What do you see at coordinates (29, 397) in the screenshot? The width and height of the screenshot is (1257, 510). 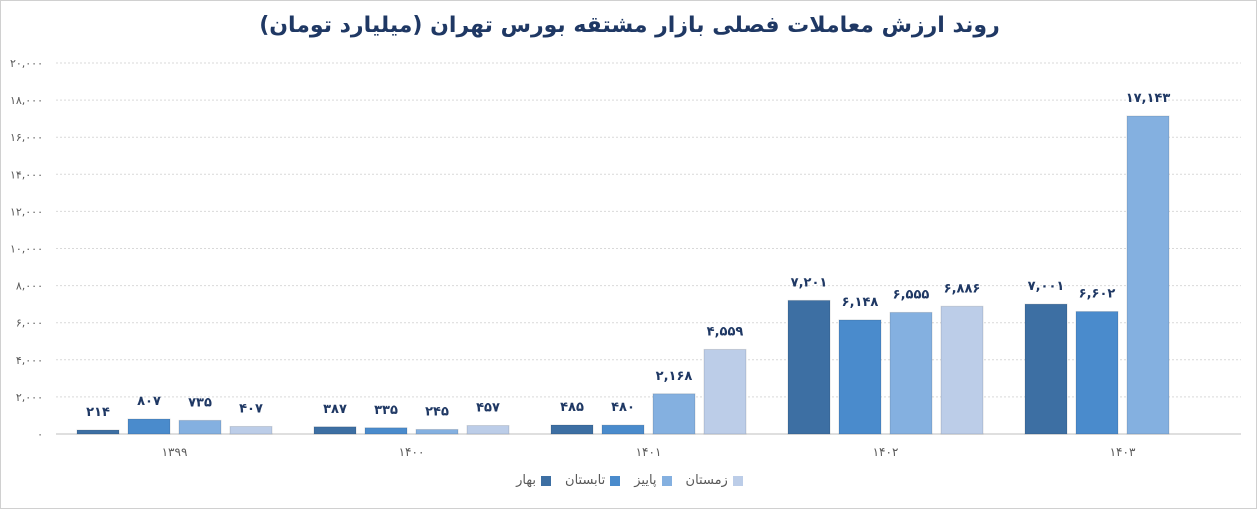 I see `y-tick-label: ۲,۰۰۰` at bounding box center [29, 397].